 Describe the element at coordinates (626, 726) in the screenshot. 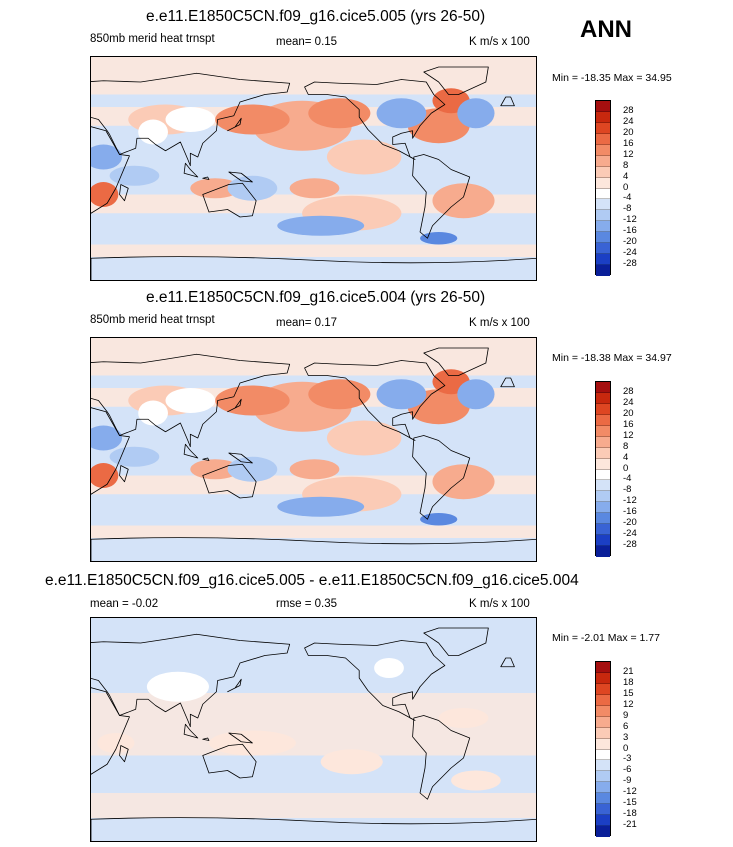

I see `colorbar-tick-label: 6` at that location.